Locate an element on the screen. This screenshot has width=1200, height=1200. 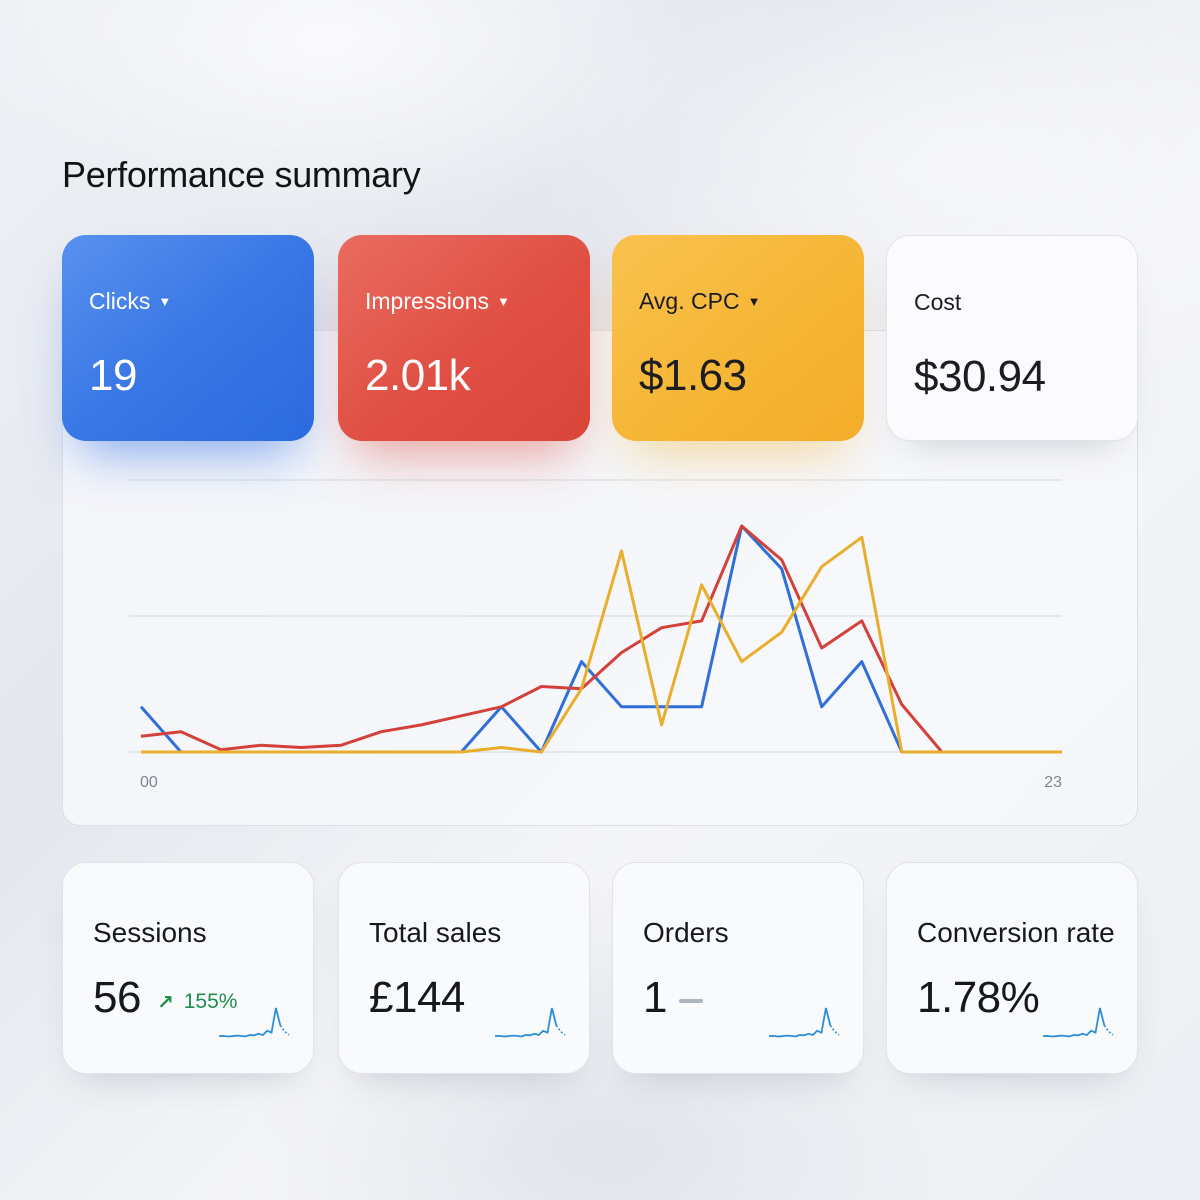
total-sales-sparkline is located at coordinates (530, 1022).